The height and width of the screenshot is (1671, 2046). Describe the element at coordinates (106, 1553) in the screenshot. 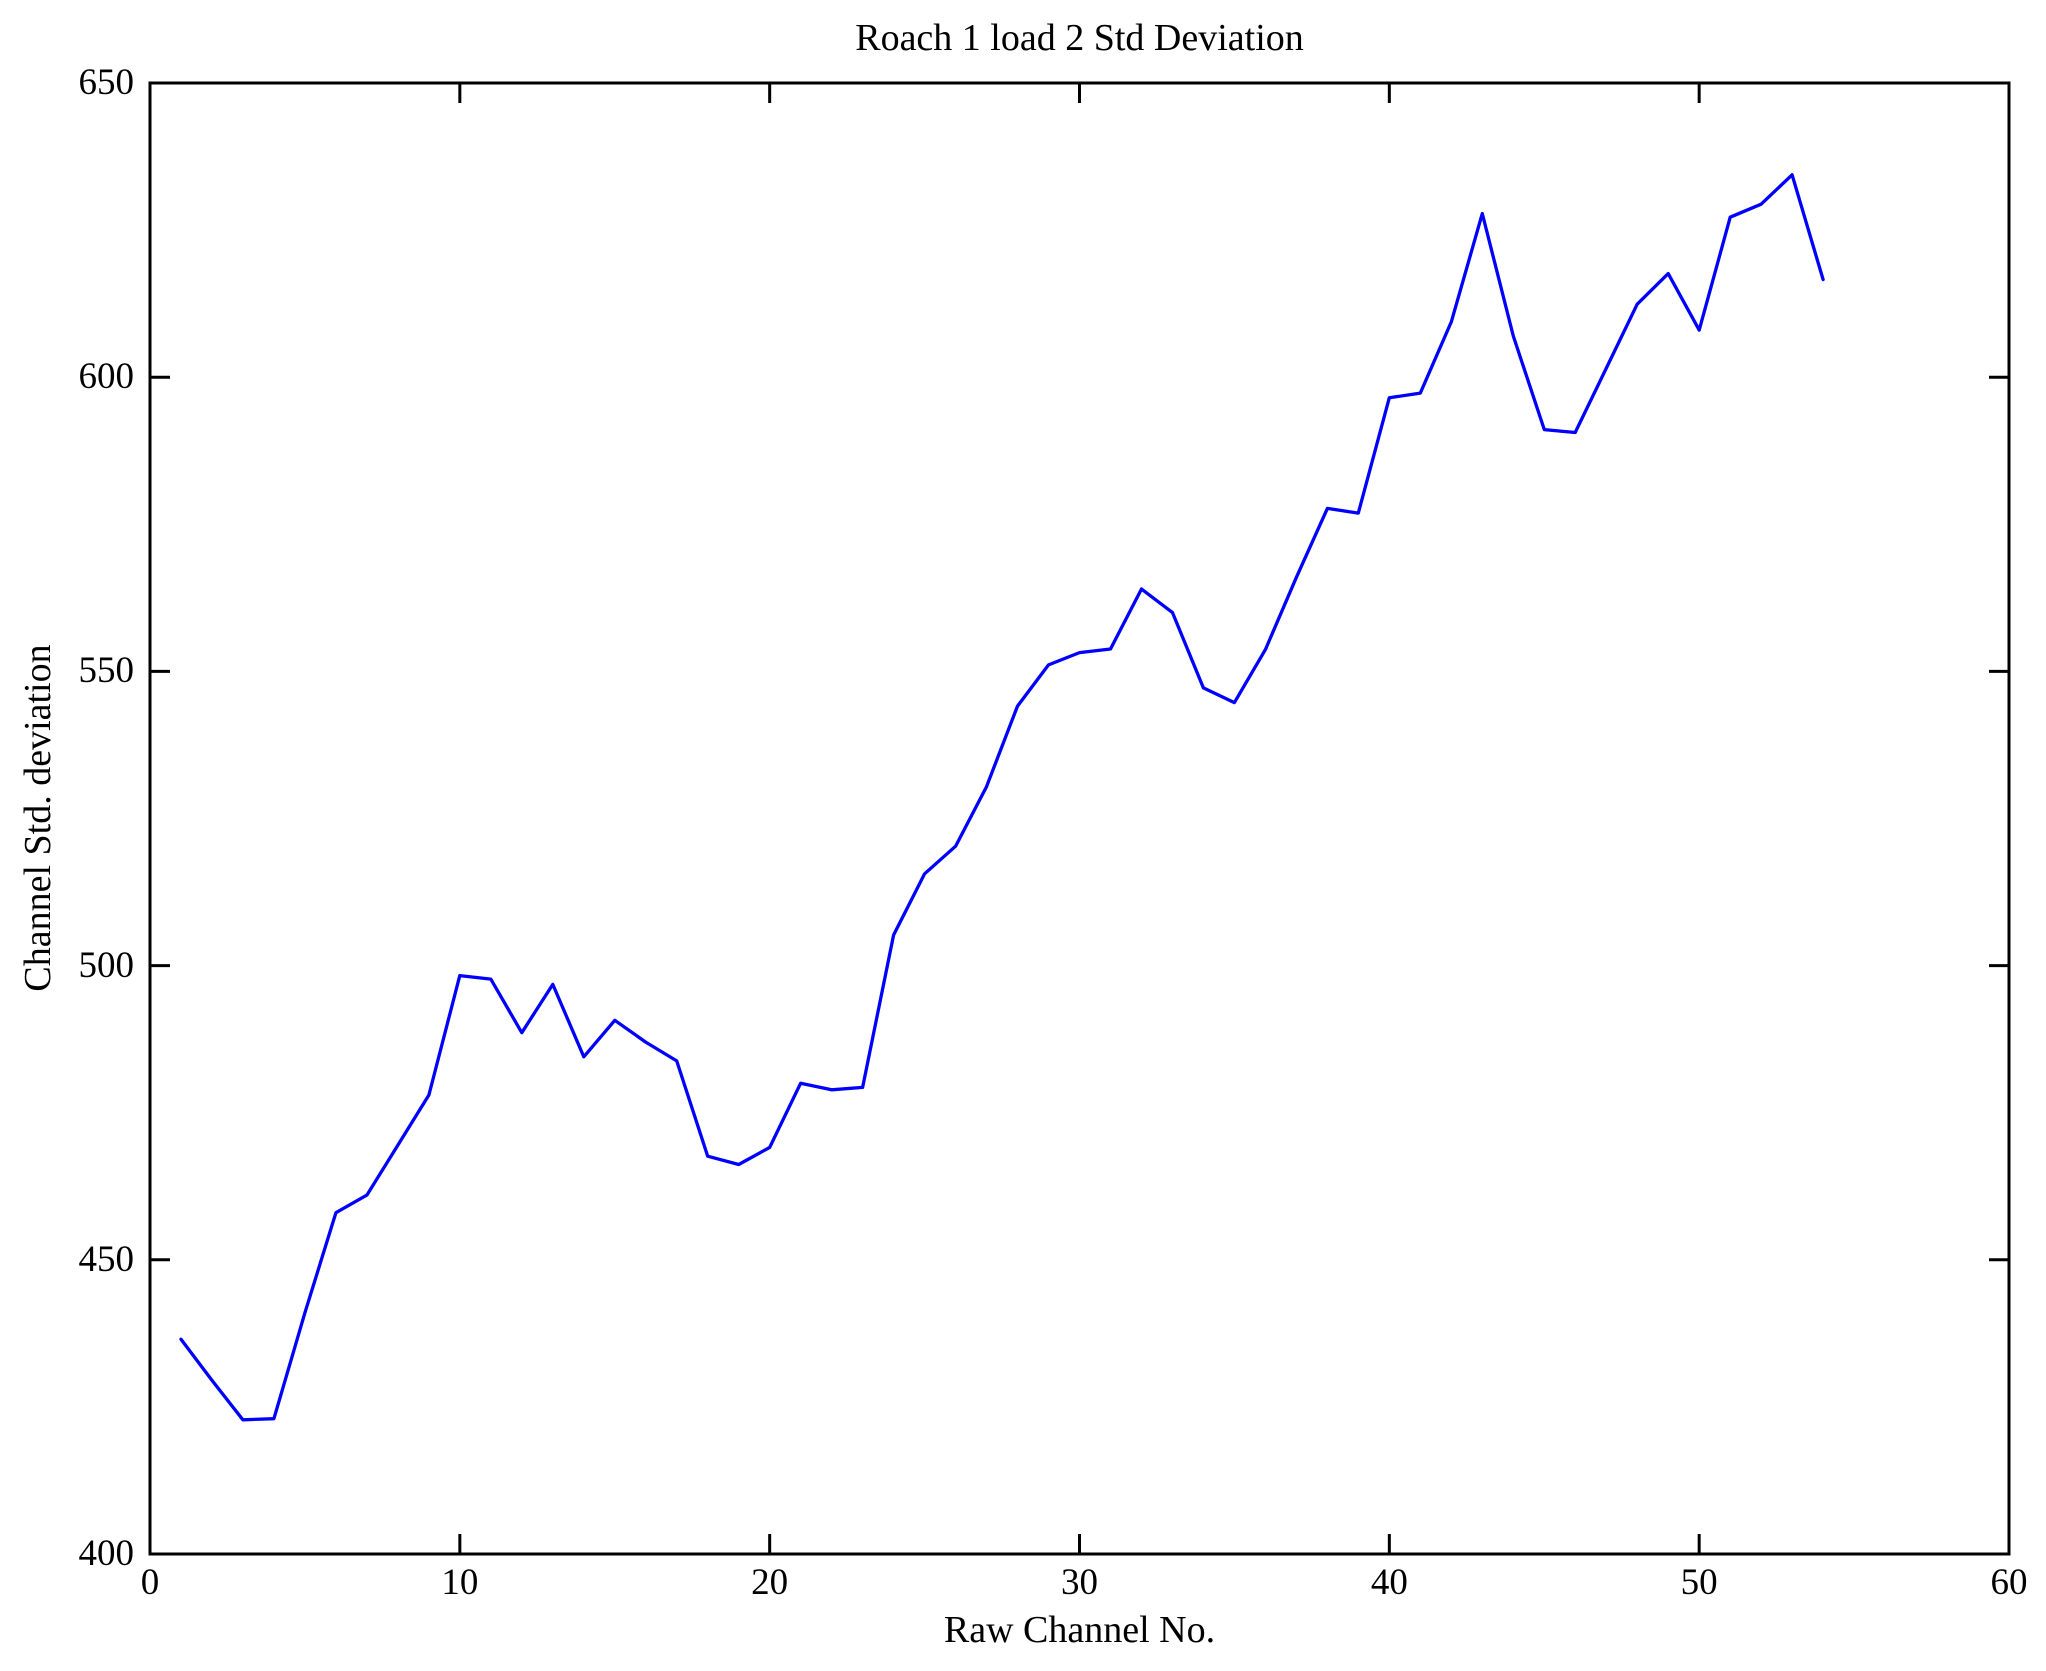

I see `y-tick-label: 400` at that location.